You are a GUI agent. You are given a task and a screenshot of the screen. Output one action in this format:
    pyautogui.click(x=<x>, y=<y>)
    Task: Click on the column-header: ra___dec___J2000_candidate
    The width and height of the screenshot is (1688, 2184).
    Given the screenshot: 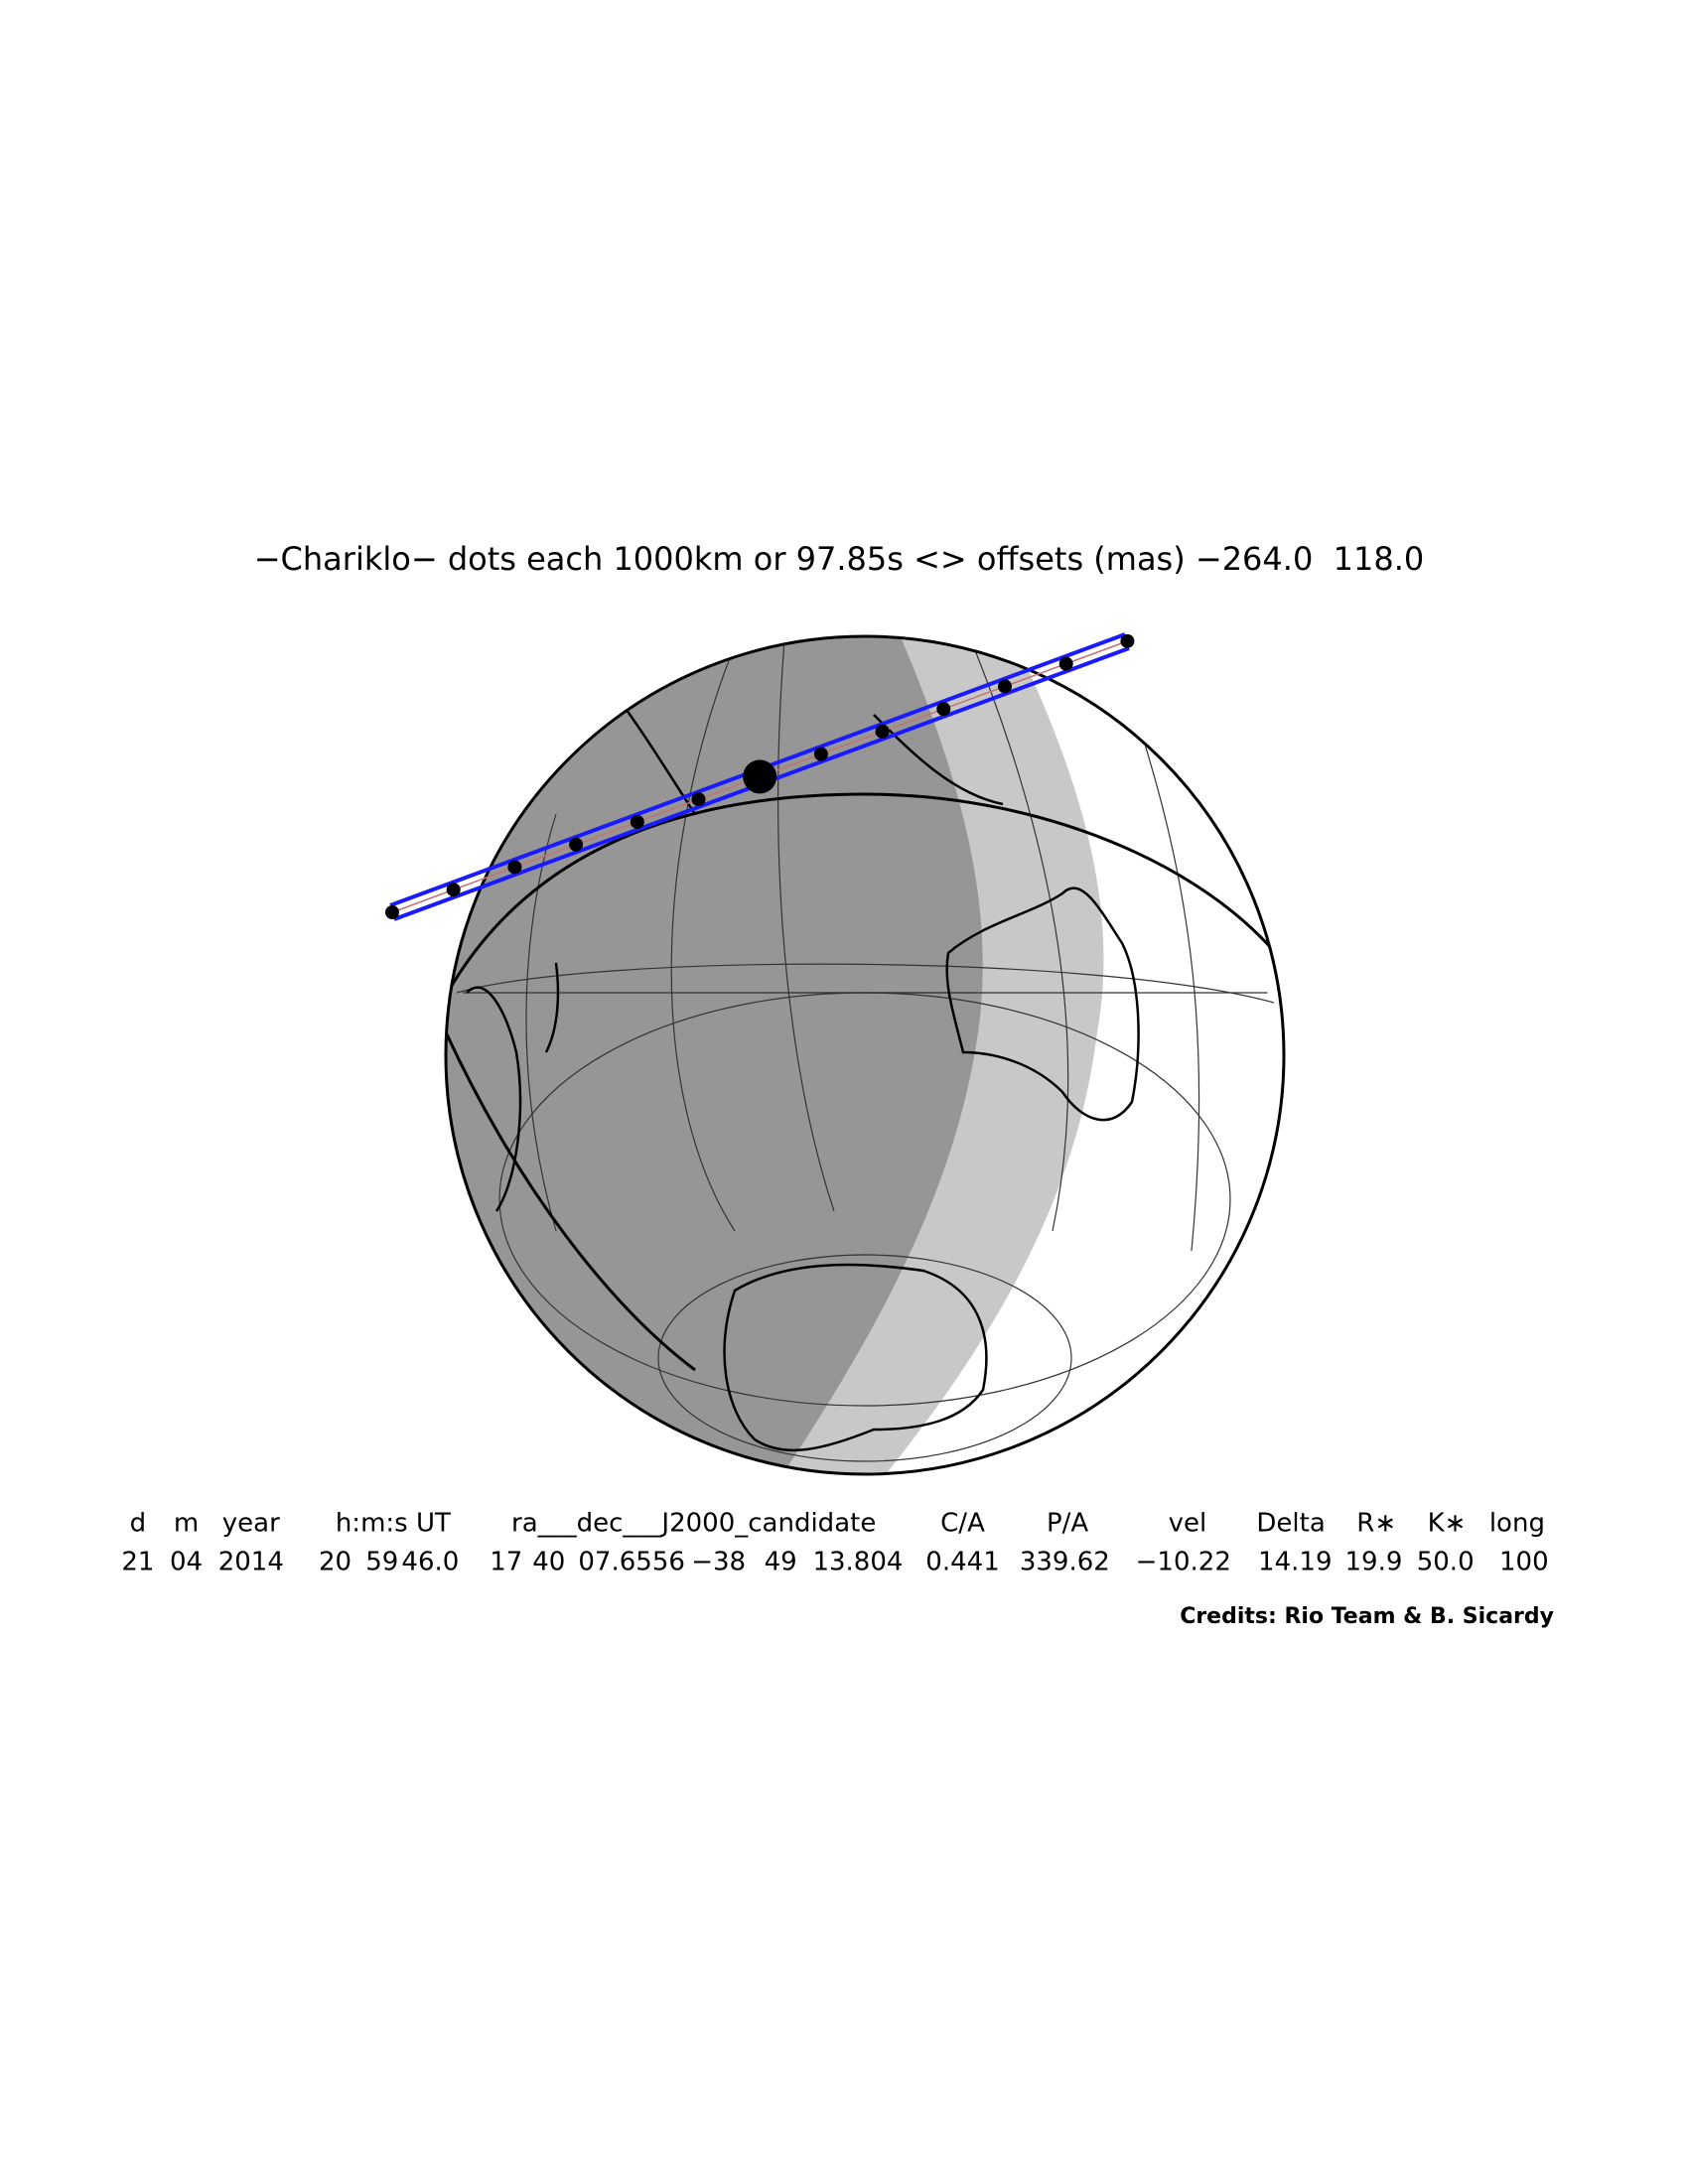 What is the action you would take?
    pyautogui.click(x=693, y=1524)
    